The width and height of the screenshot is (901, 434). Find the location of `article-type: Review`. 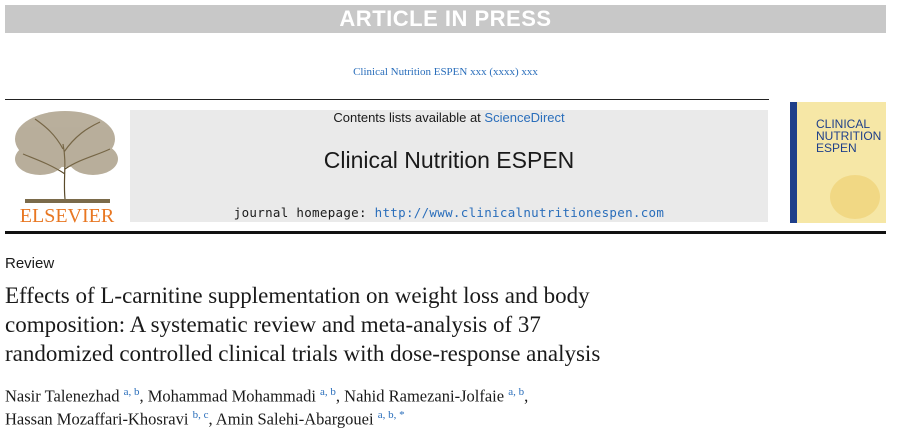

article-type: Review is located at coordinates (30, 263).